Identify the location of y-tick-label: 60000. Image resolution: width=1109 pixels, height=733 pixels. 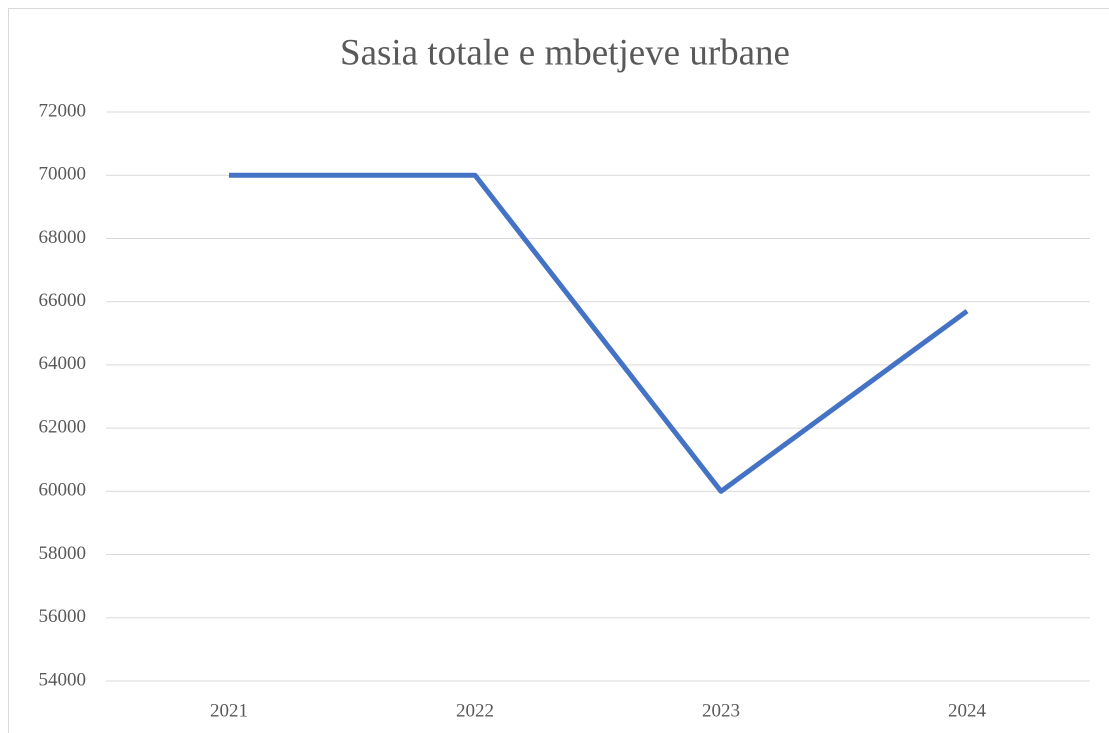
(63, 490).